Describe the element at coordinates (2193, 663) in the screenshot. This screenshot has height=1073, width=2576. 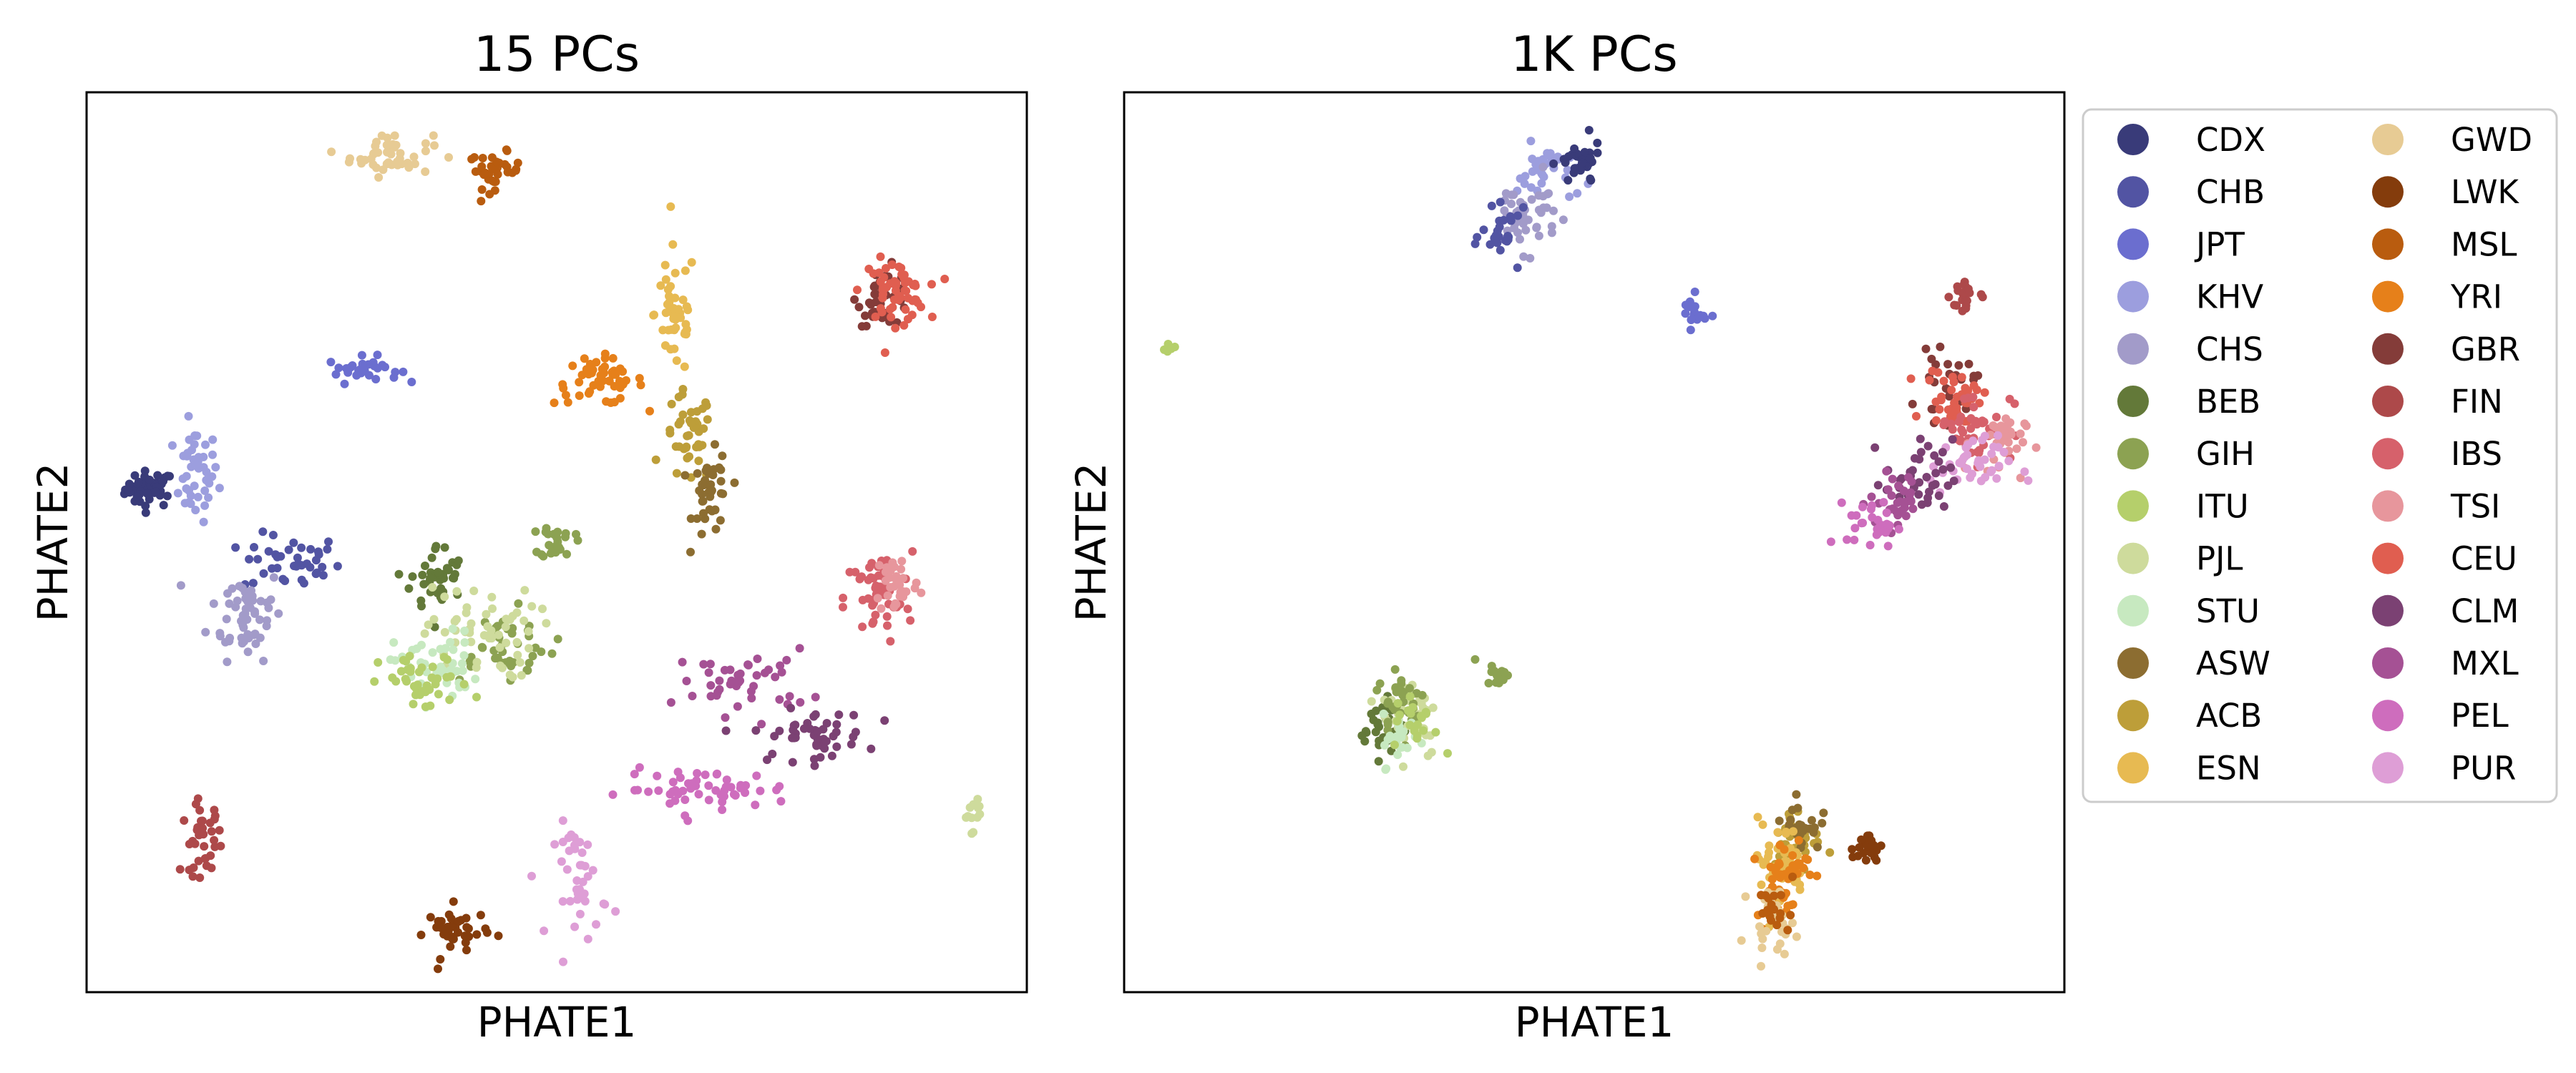
I see `legend-entry-asw: ASW` at that location.